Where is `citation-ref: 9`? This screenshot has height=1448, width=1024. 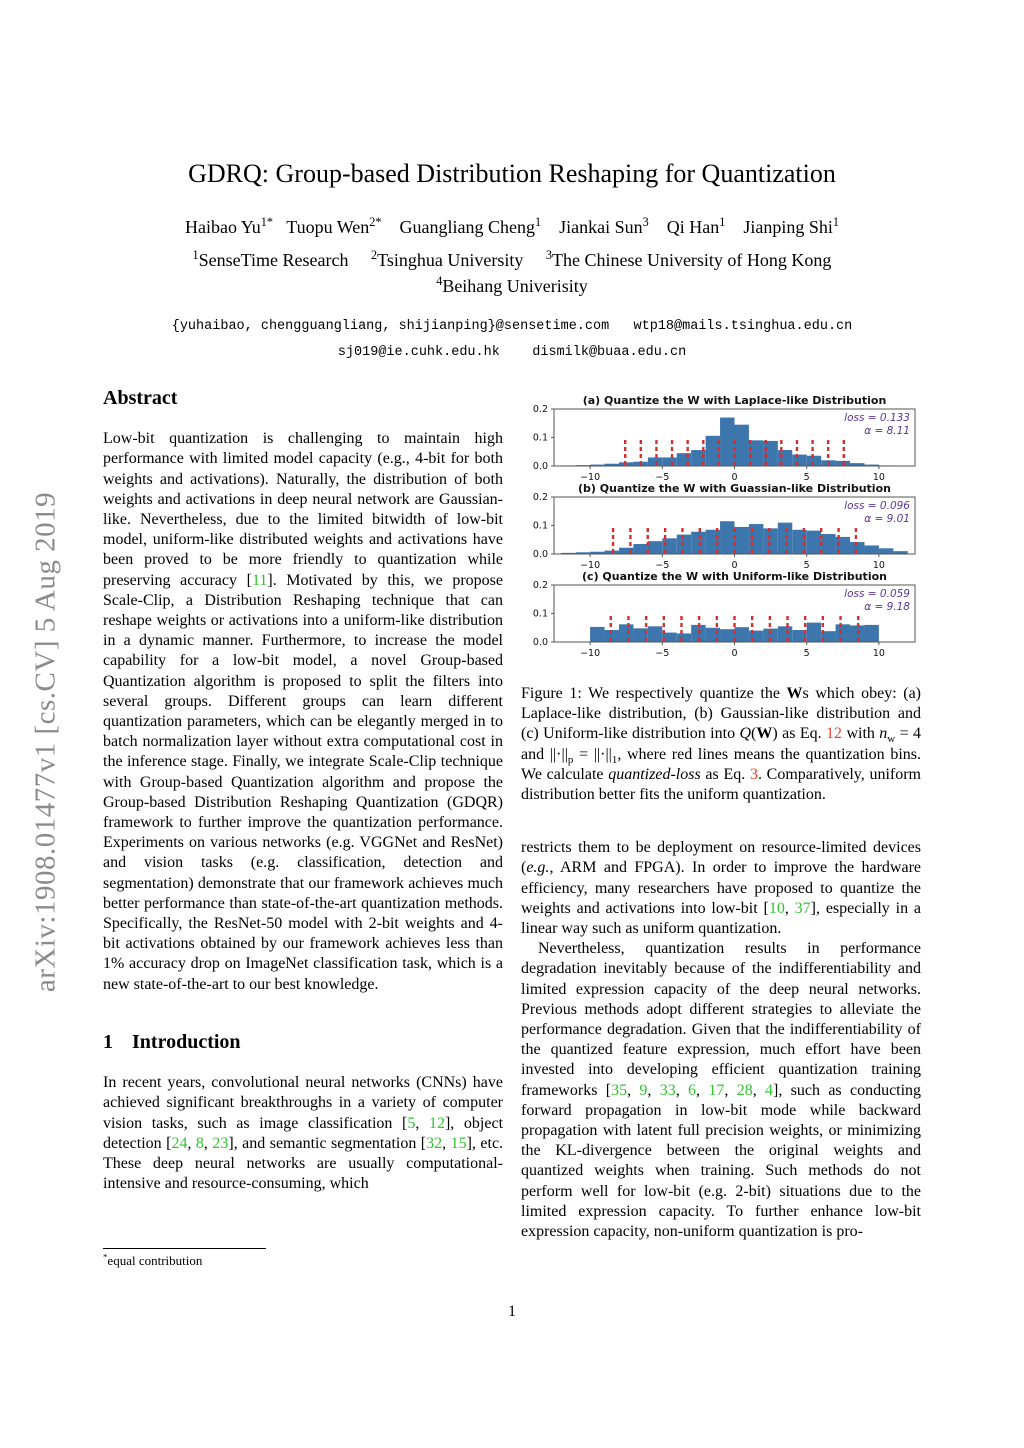 citation-ref: 9 is located at coordinates (643, 1090).